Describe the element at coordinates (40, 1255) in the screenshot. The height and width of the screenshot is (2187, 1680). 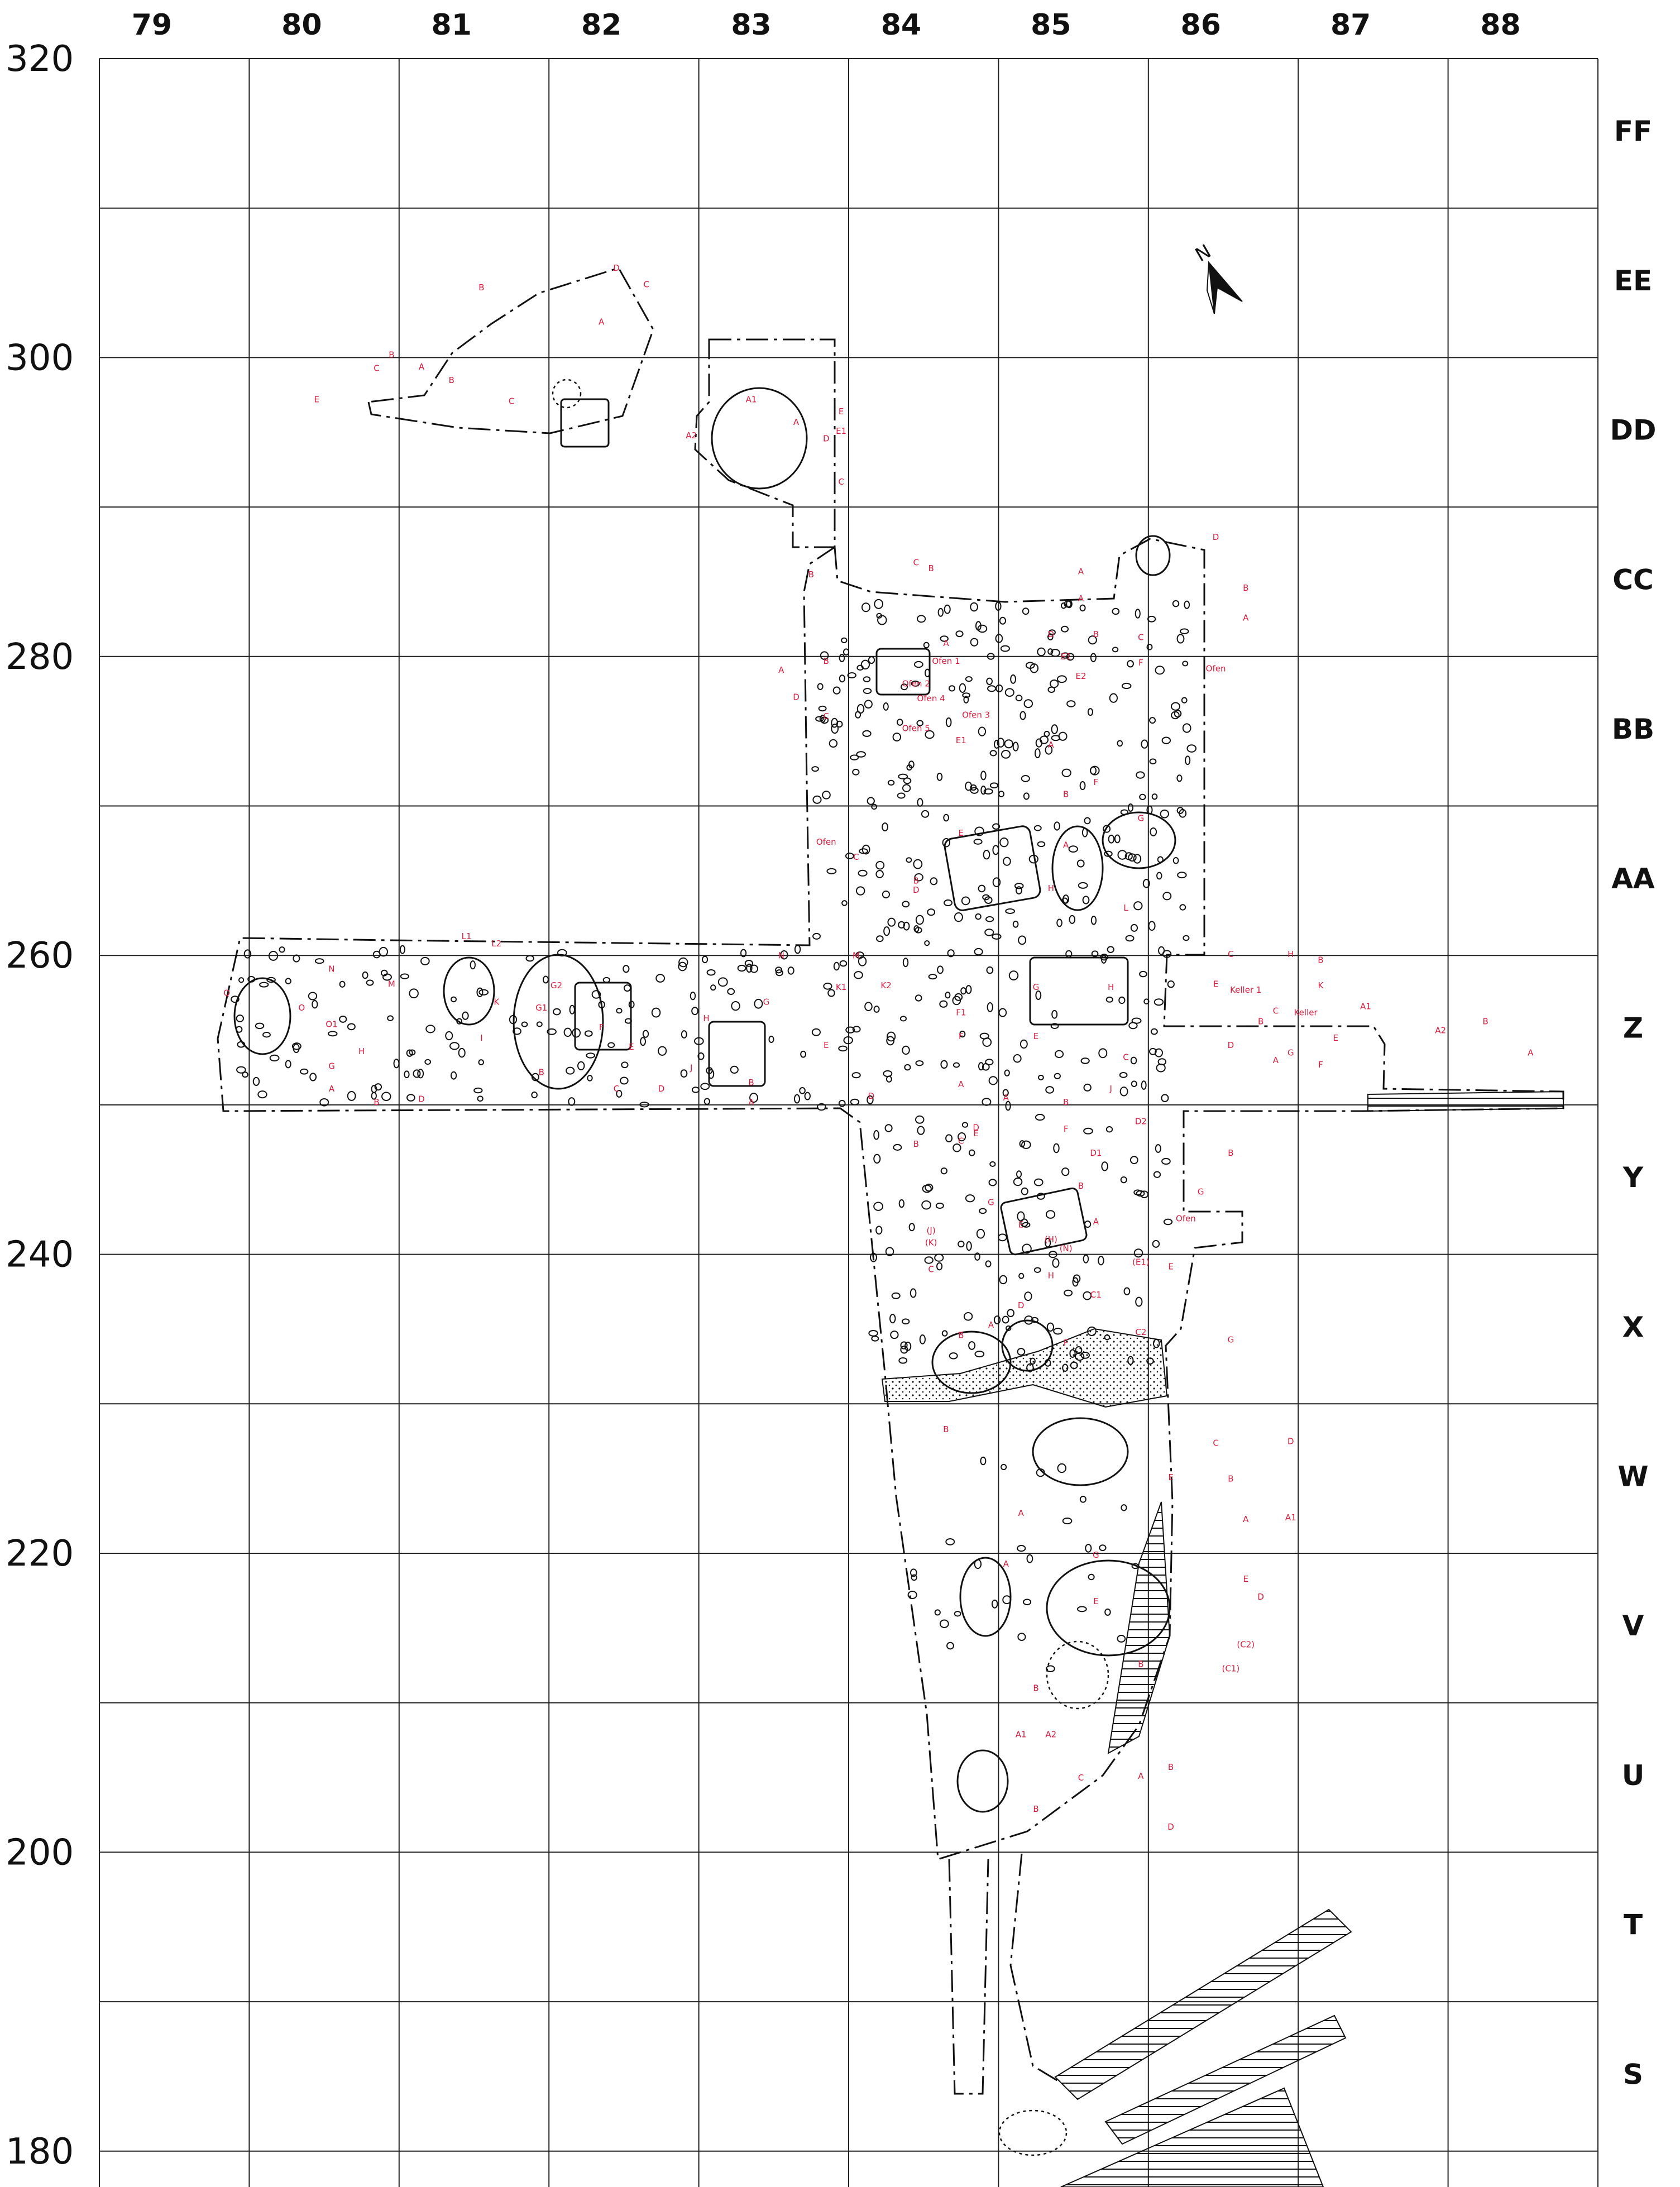
I see `y-axis-label: 240` at that location.